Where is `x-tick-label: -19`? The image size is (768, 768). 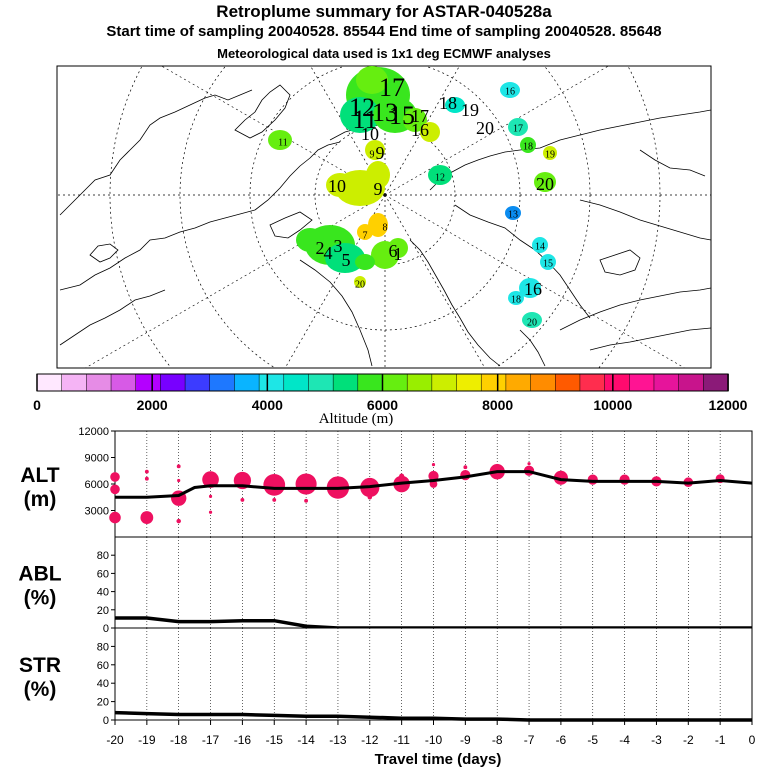 x-tick-label: -19 is located at coordinates (147, 740).